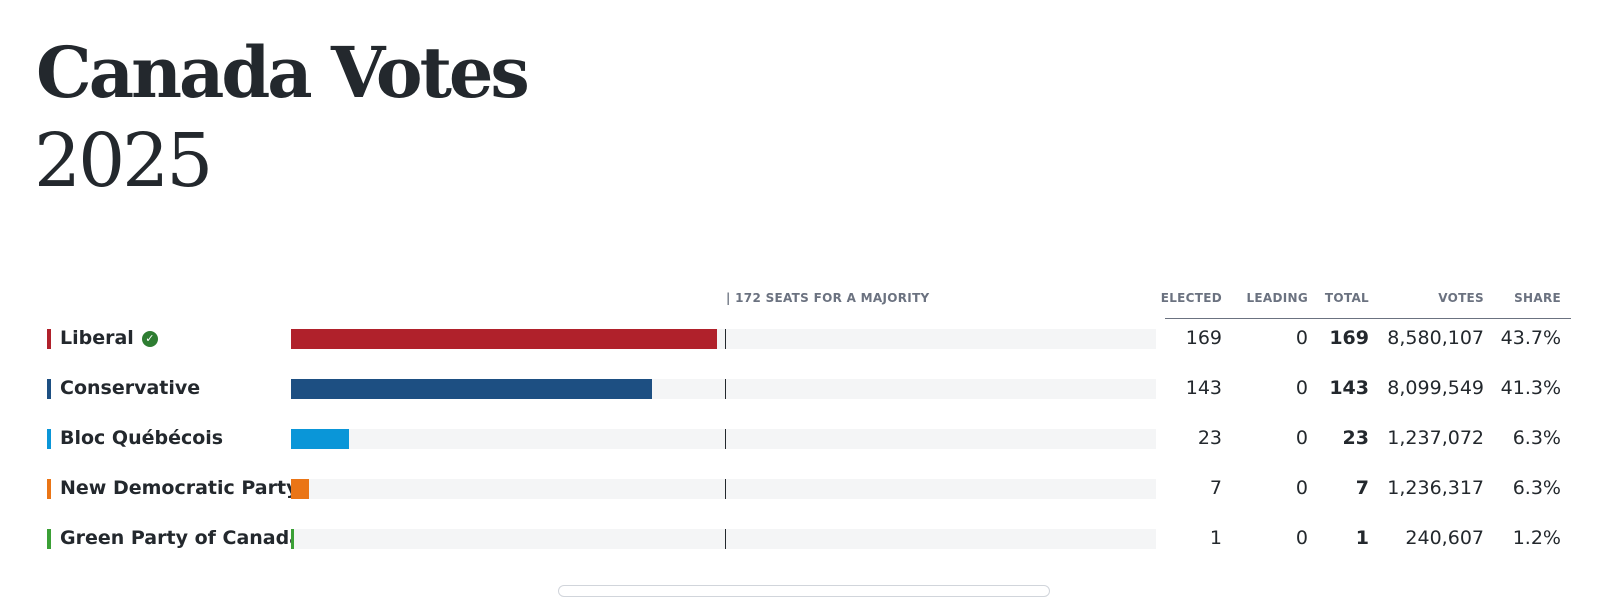  I want to click on page-title: Canada Votes, so click(283, 72).